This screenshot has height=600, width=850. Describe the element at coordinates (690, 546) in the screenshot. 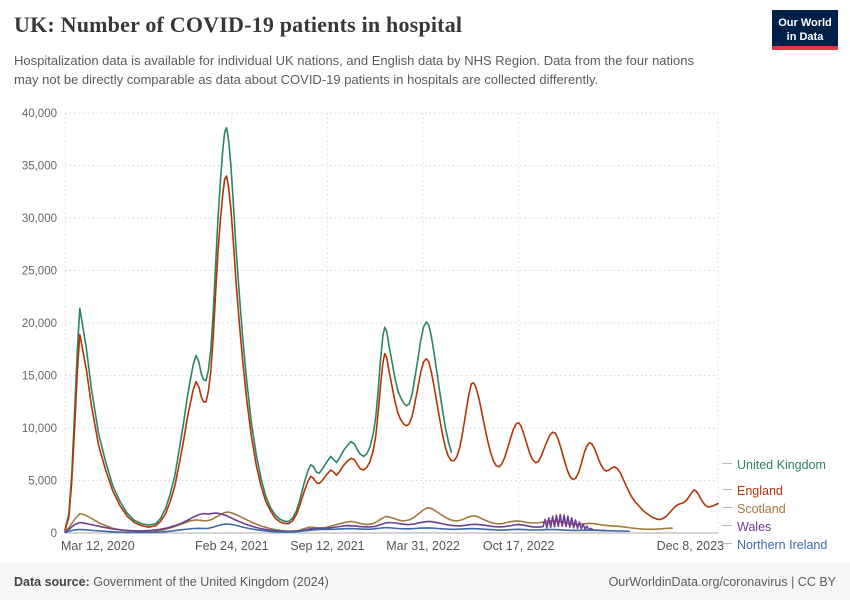

I see `x-axis-label: Dec 8, 2023` at that location.